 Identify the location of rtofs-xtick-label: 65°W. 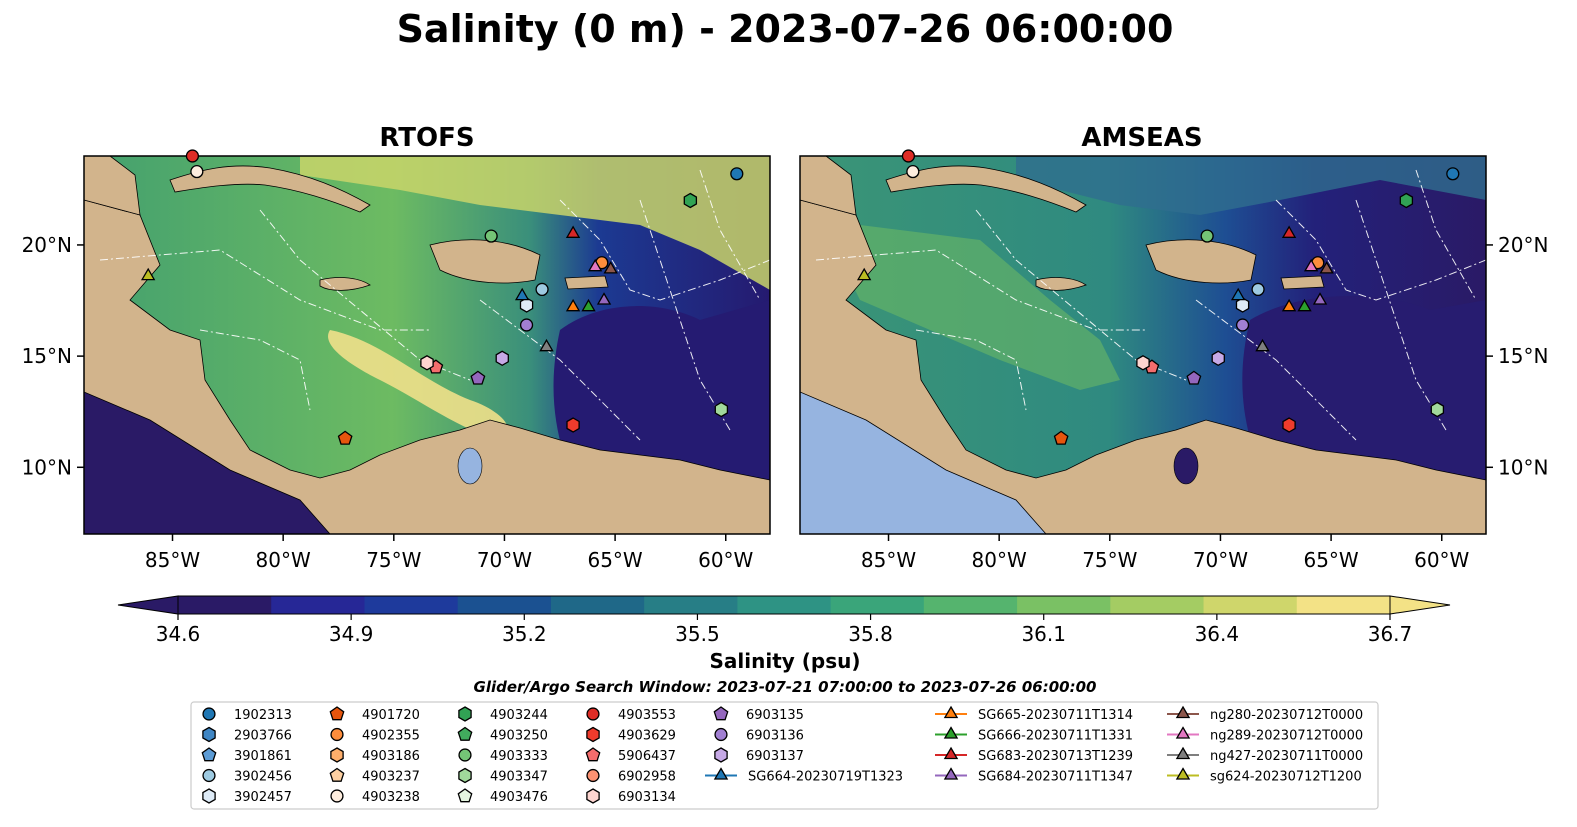
(614, 560).